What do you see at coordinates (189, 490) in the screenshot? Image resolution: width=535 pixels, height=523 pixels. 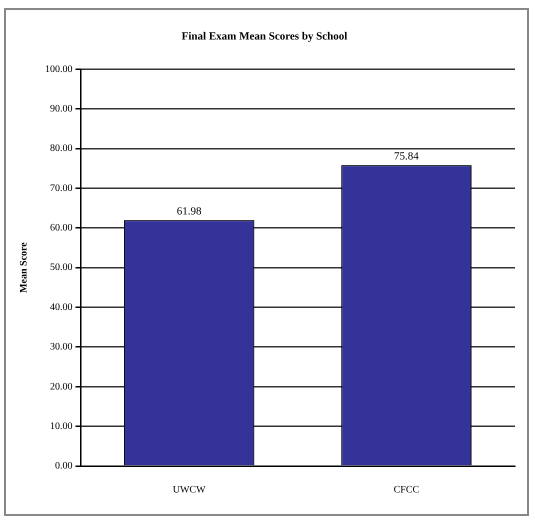 I see `x-tick-label: UWCW` at bounding box center [189, 490].